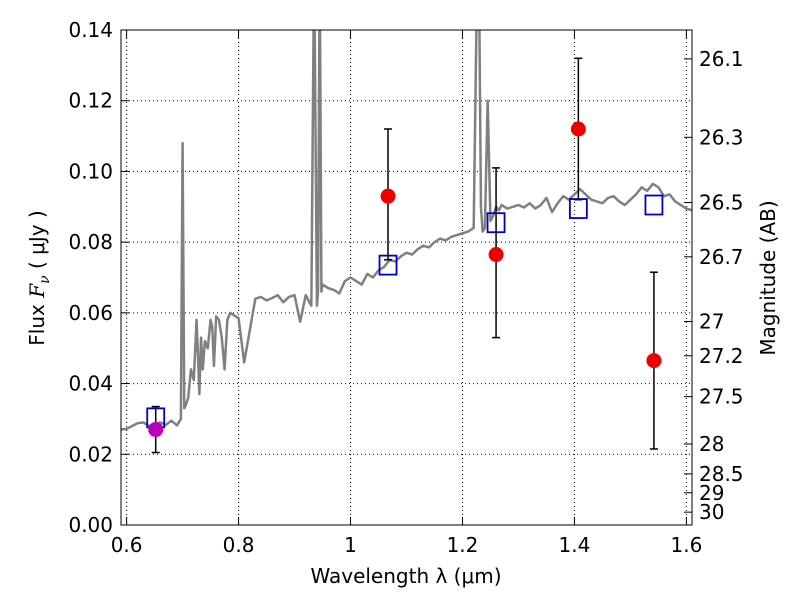 The image size is (800, 600). What do you see at coordinates (90, 242) in the screenshot?
I see `y-tick-label: 0.08` at bounding box center [90, 242].